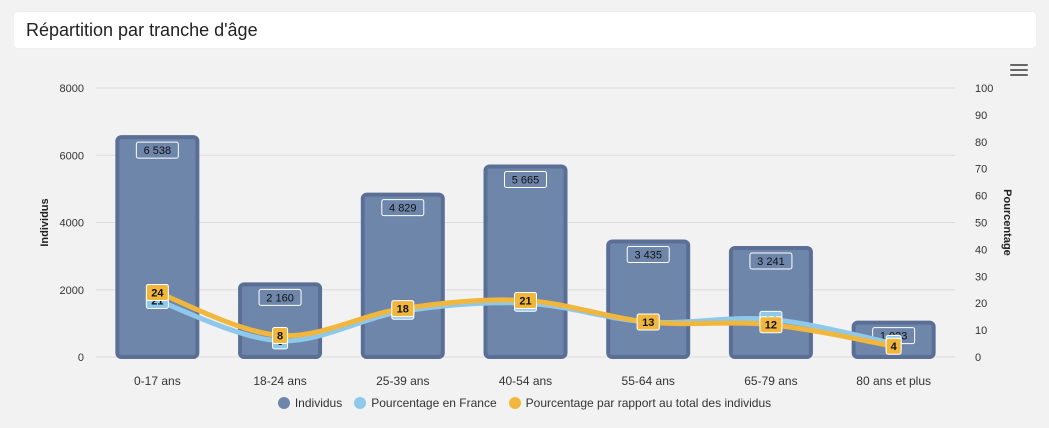 The height and width of the screenshot is (428, 1049). What do you see at coordinates (72, 224) in the screenshot?
I see `y-left-tick-label: 4000` at bounding box center [72, 224].